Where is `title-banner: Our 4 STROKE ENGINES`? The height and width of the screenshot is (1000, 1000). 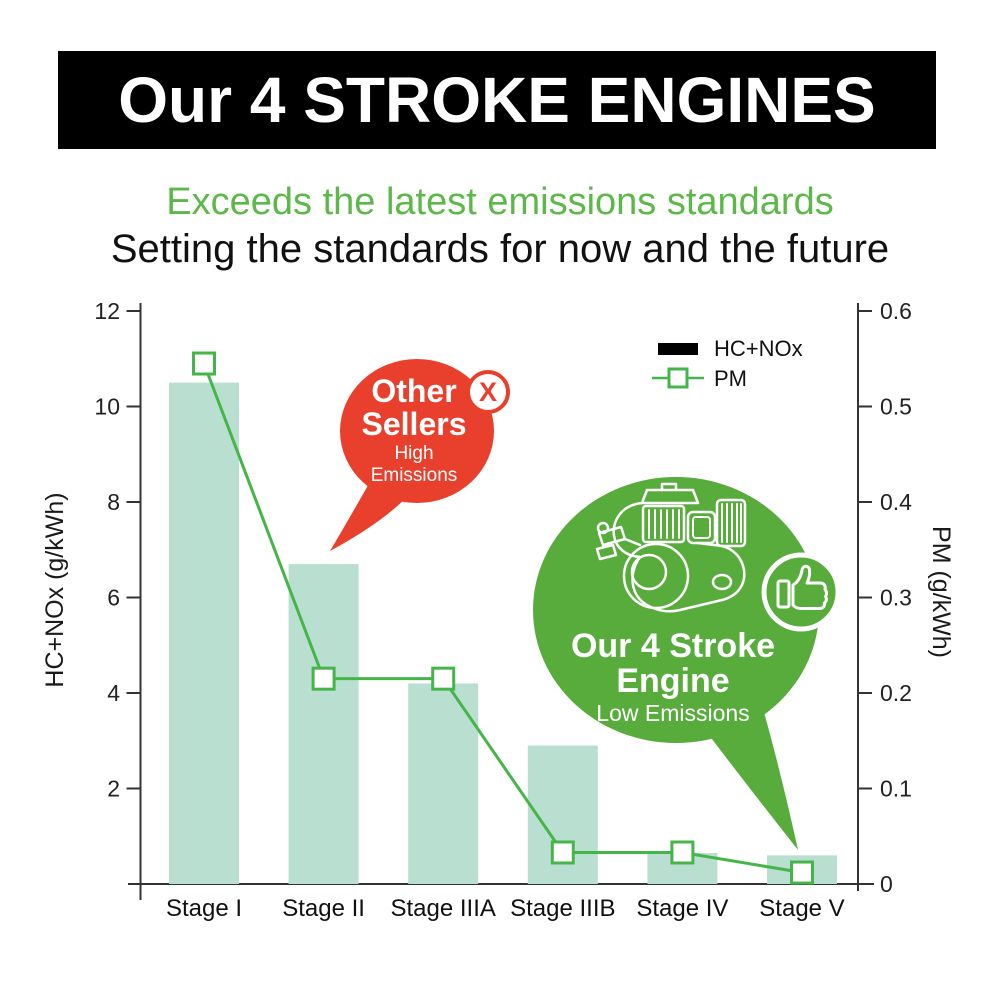
title-banner: Our 4 STROKE ENGINES is located at coordinates (497, 100).